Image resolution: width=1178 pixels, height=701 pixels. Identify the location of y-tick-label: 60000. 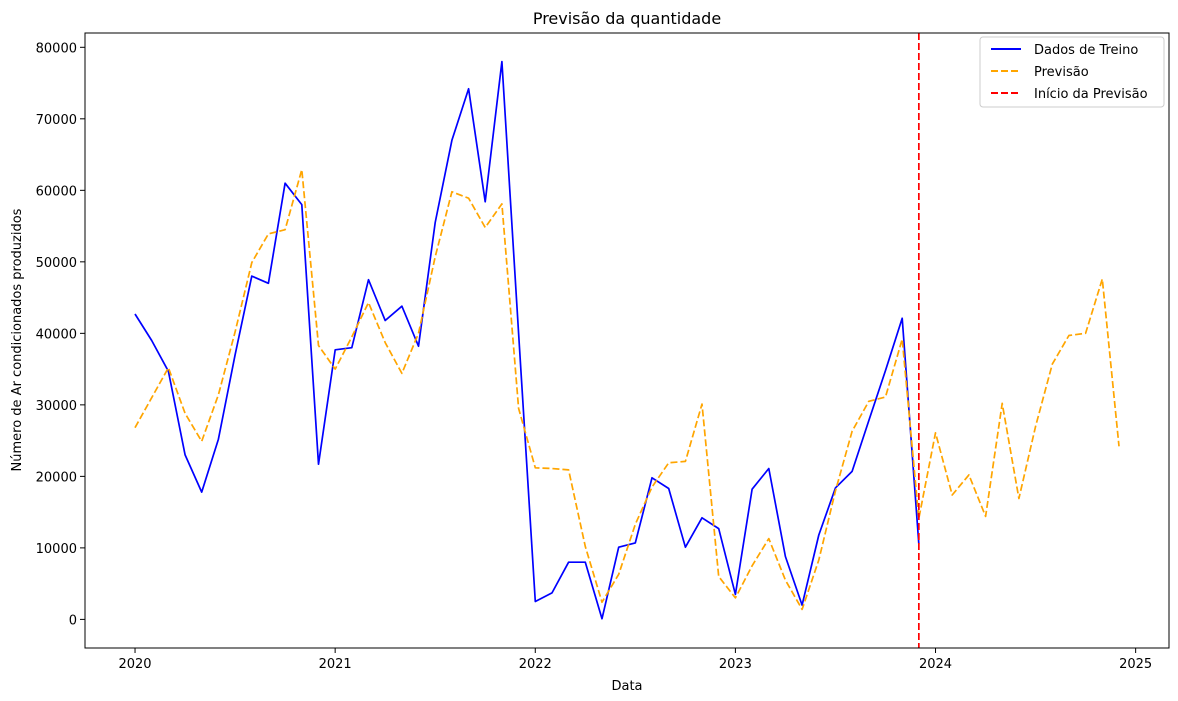
(56, 191).